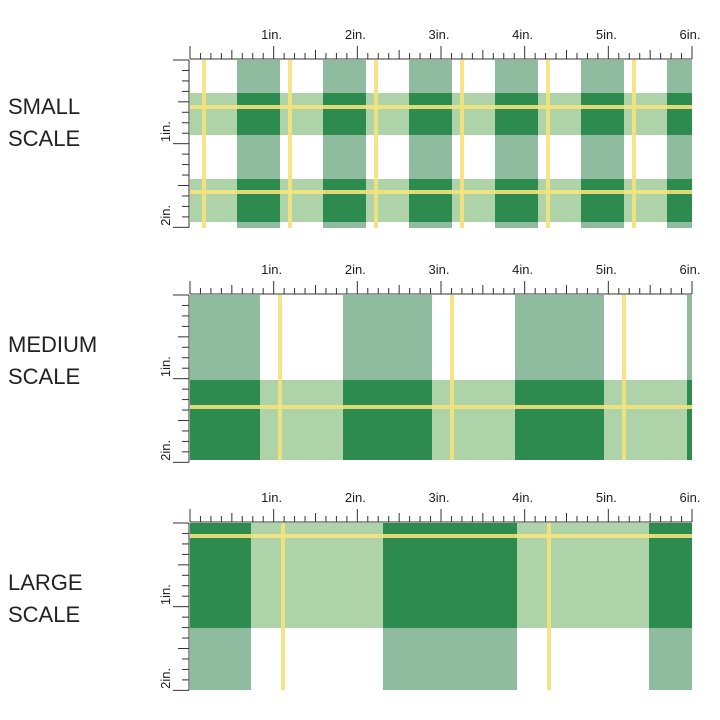  Describe the element at coordinates (441, 420) in the screenshot. I see `horizontal-band` at that location.